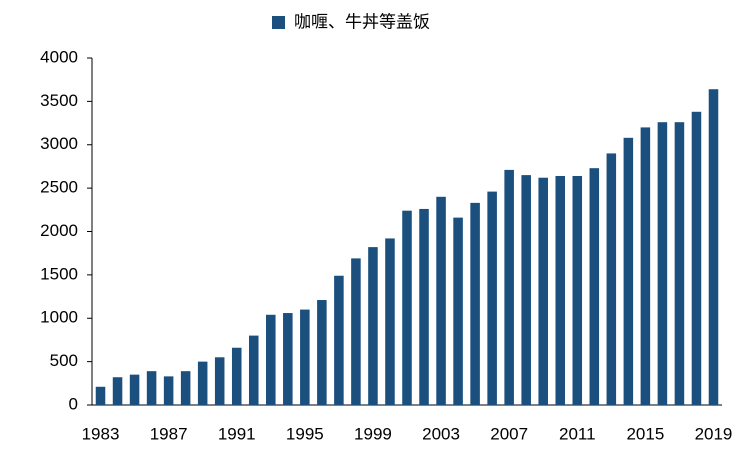  Describe the element at coordinates (577, 433) in the screenshot. I see `x-tick-label: 2011` at that location.